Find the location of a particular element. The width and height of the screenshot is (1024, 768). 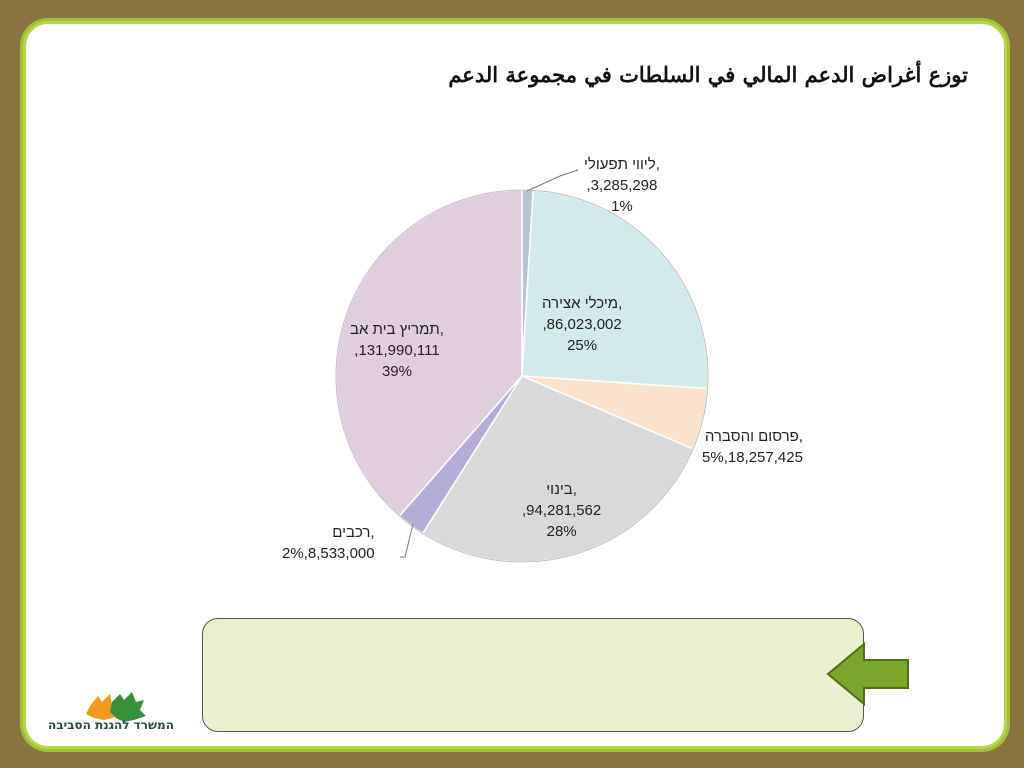

slice-label-containers: מיכלי אצירה, ,86,023,002 25% is located at coordinates (582, 324).